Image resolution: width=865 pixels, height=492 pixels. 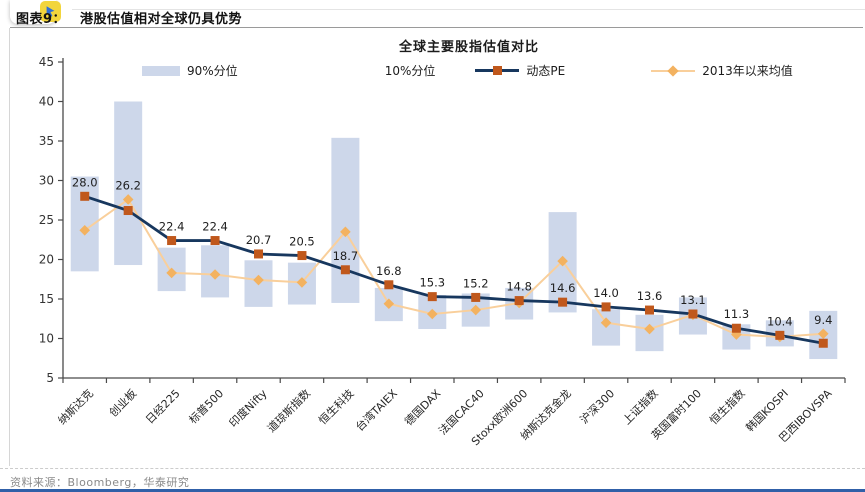 What do you see at coordinates (432, 490) in the screenshot?
I see `page-accent-bar` at bounding box center [432, 490].